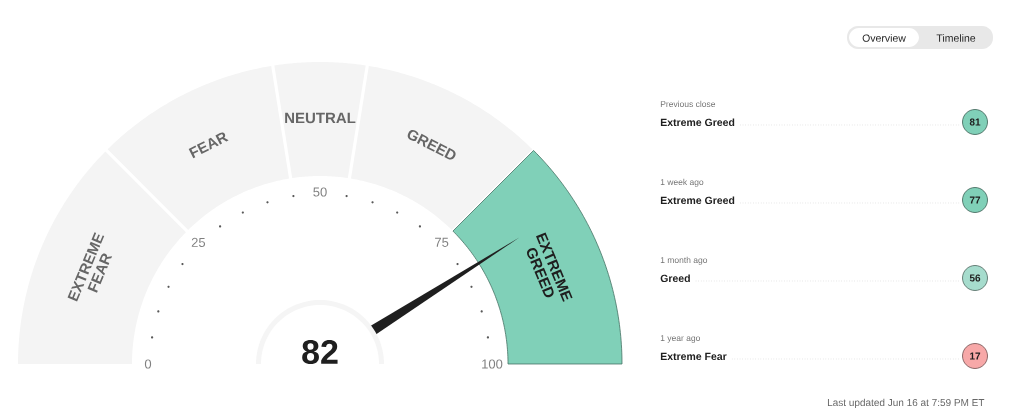 The image size is (1024, 418). Describe the element at coordinates (320, 118) in the screenshot. I see `slice-label: NEUTRAL` at that location.